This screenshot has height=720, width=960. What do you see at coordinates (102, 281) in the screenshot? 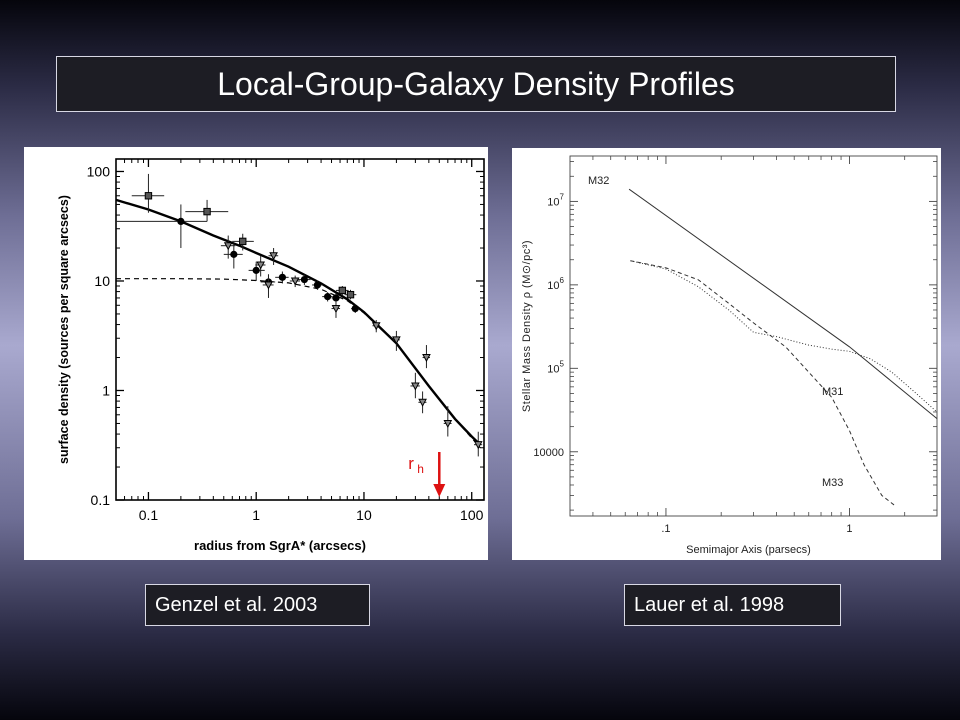
I see `y-tick-label: 10` at bounding box center [102, 281].